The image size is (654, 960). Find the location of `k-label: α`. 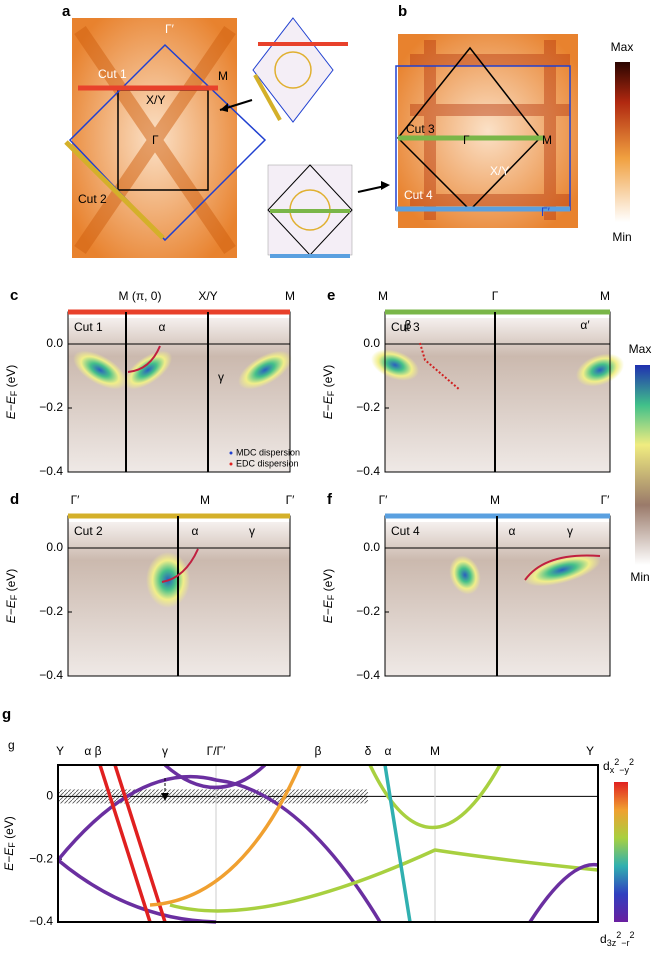

k-label: α is located at coordinates (388, 751).